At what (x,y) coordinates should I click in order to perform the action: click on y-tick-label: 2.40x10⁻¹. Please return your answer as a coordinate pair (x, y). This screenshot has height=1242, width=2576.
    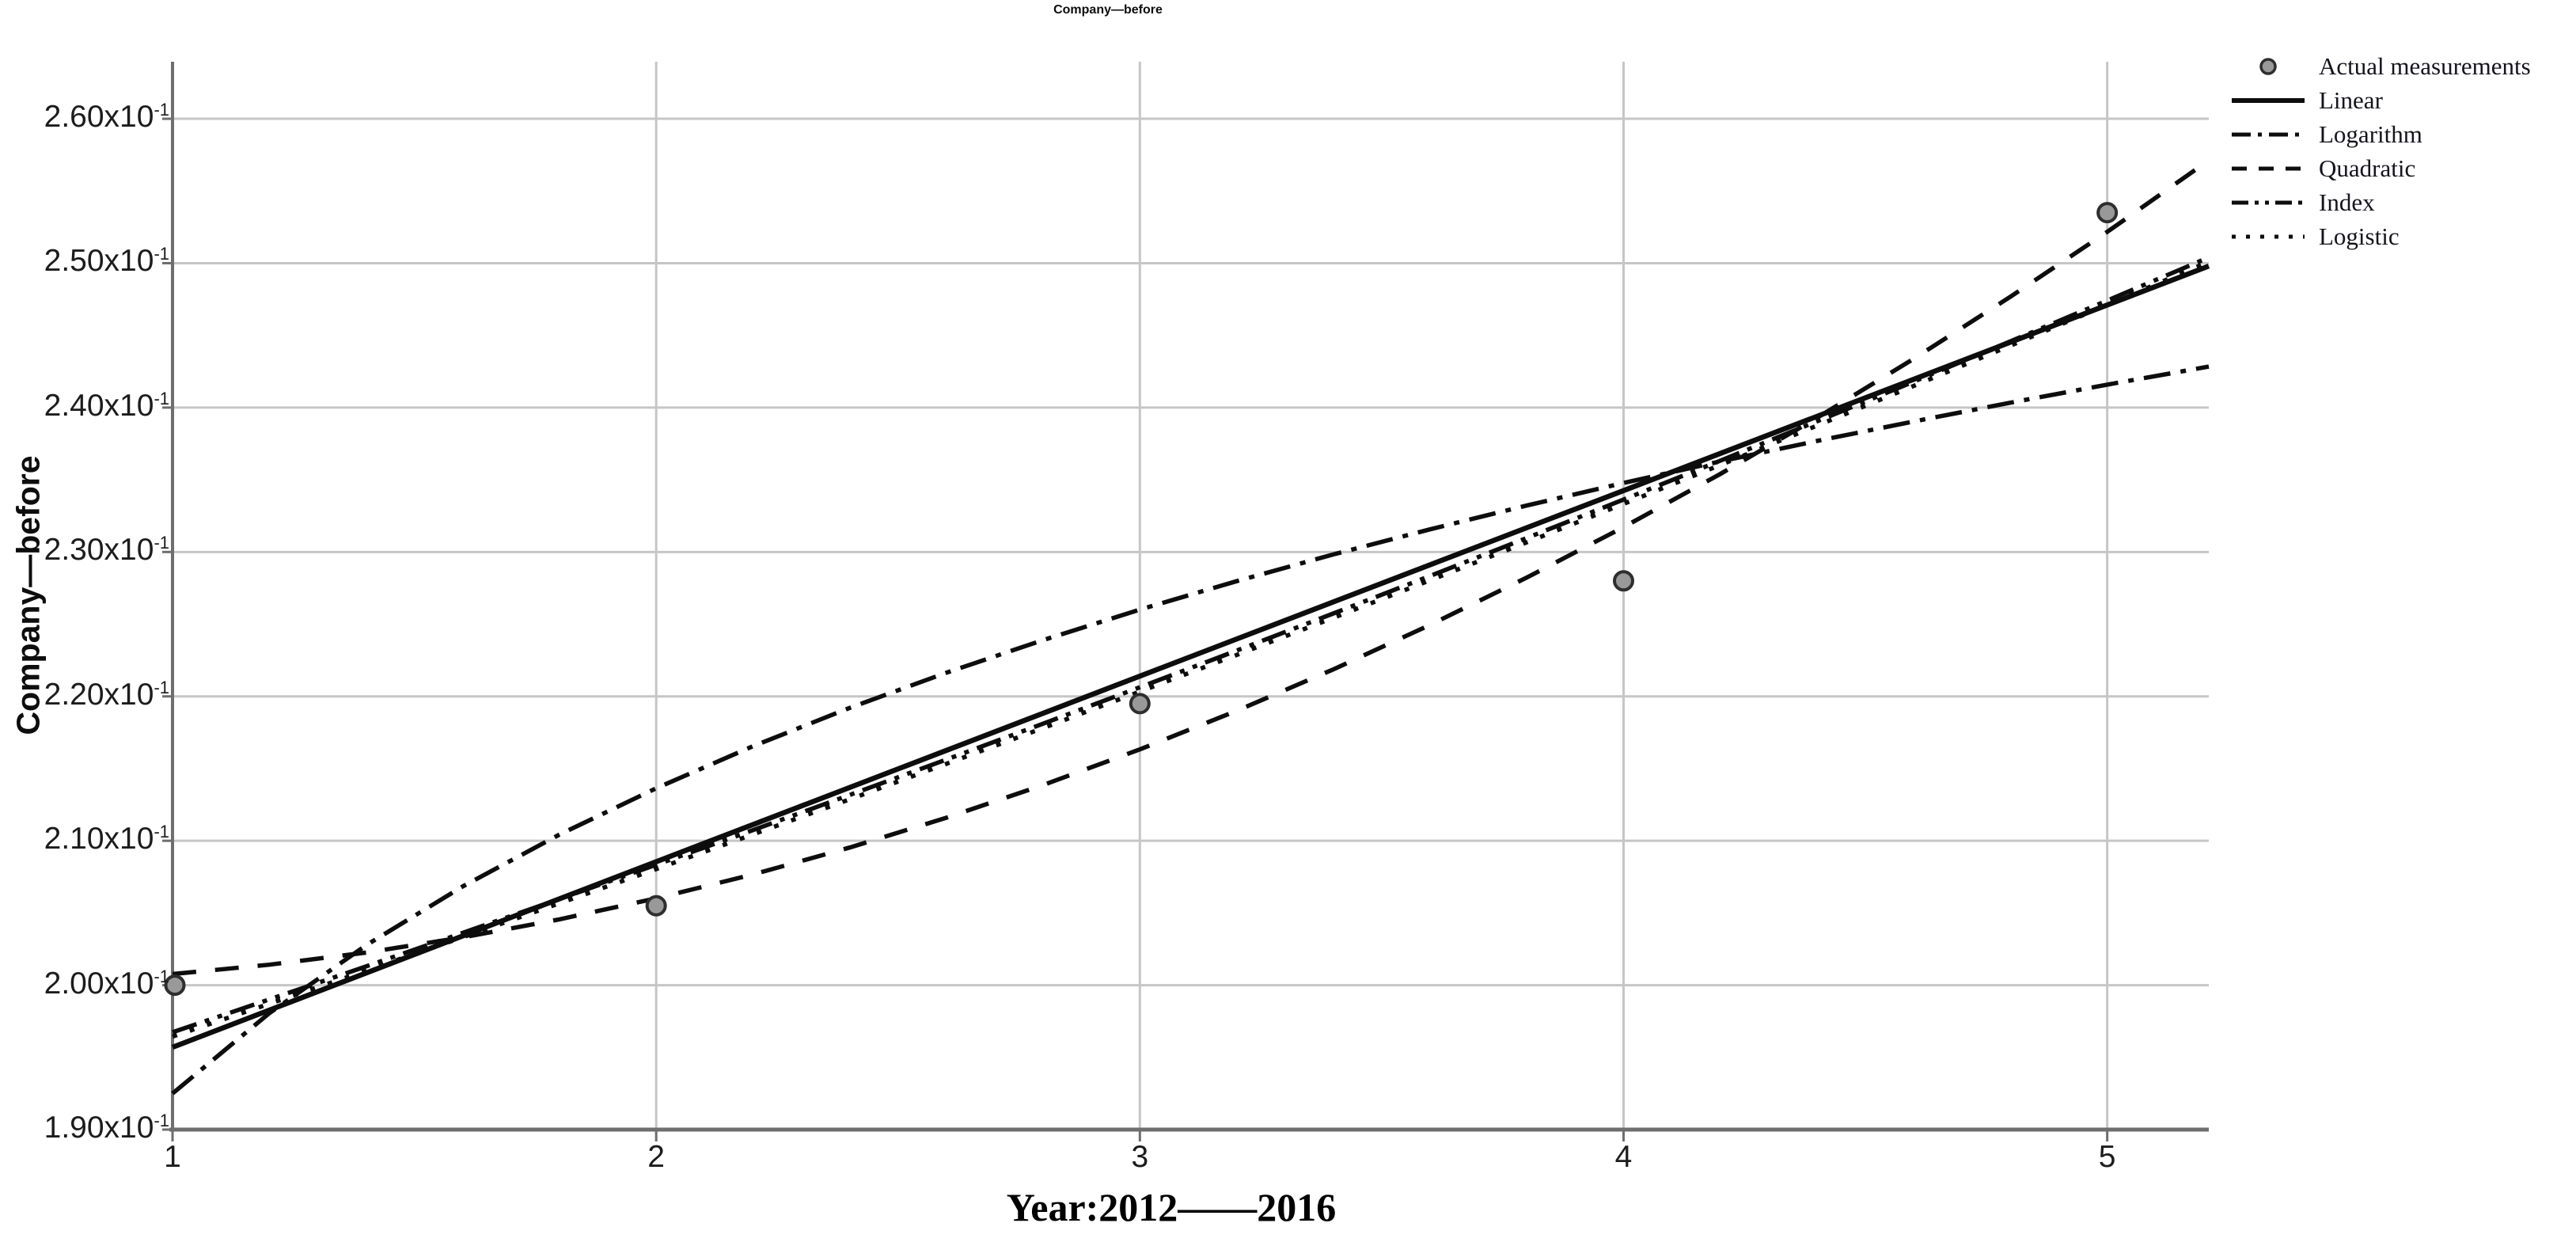
    Looking at the image, I should click on (106, 405).